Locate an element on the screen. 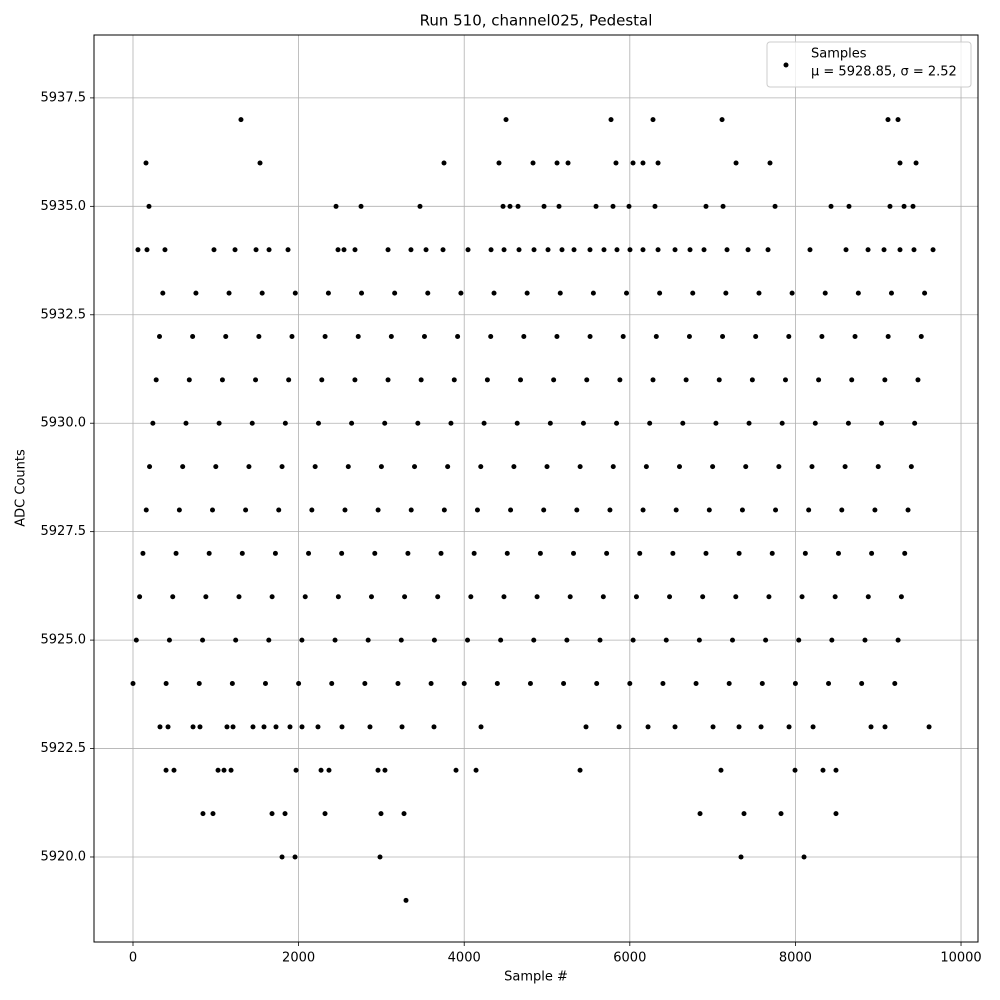 The width and height of the screenshot is (1000, 1000). legend-note: μ = 5928.85, σ = 2.52 is located at coordinates (884, 72).